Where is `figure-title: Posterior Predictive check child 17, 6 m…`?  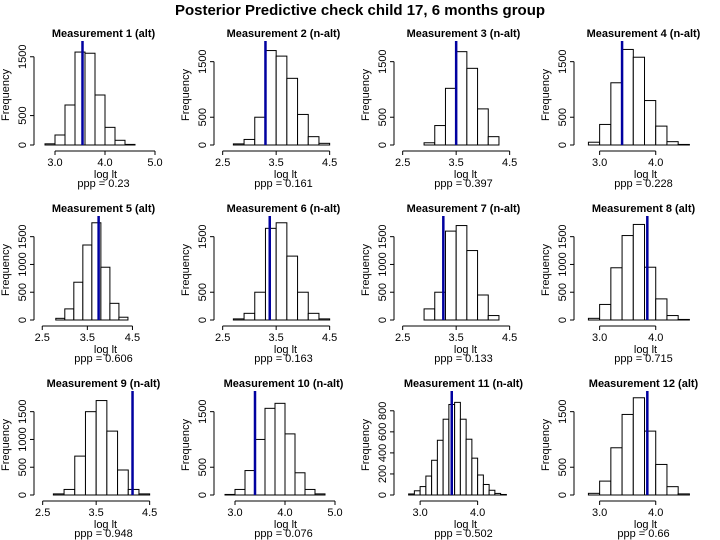
figure-title: Posterior Predictive check child 17, 6 m… is located at coordinates (360, 10).